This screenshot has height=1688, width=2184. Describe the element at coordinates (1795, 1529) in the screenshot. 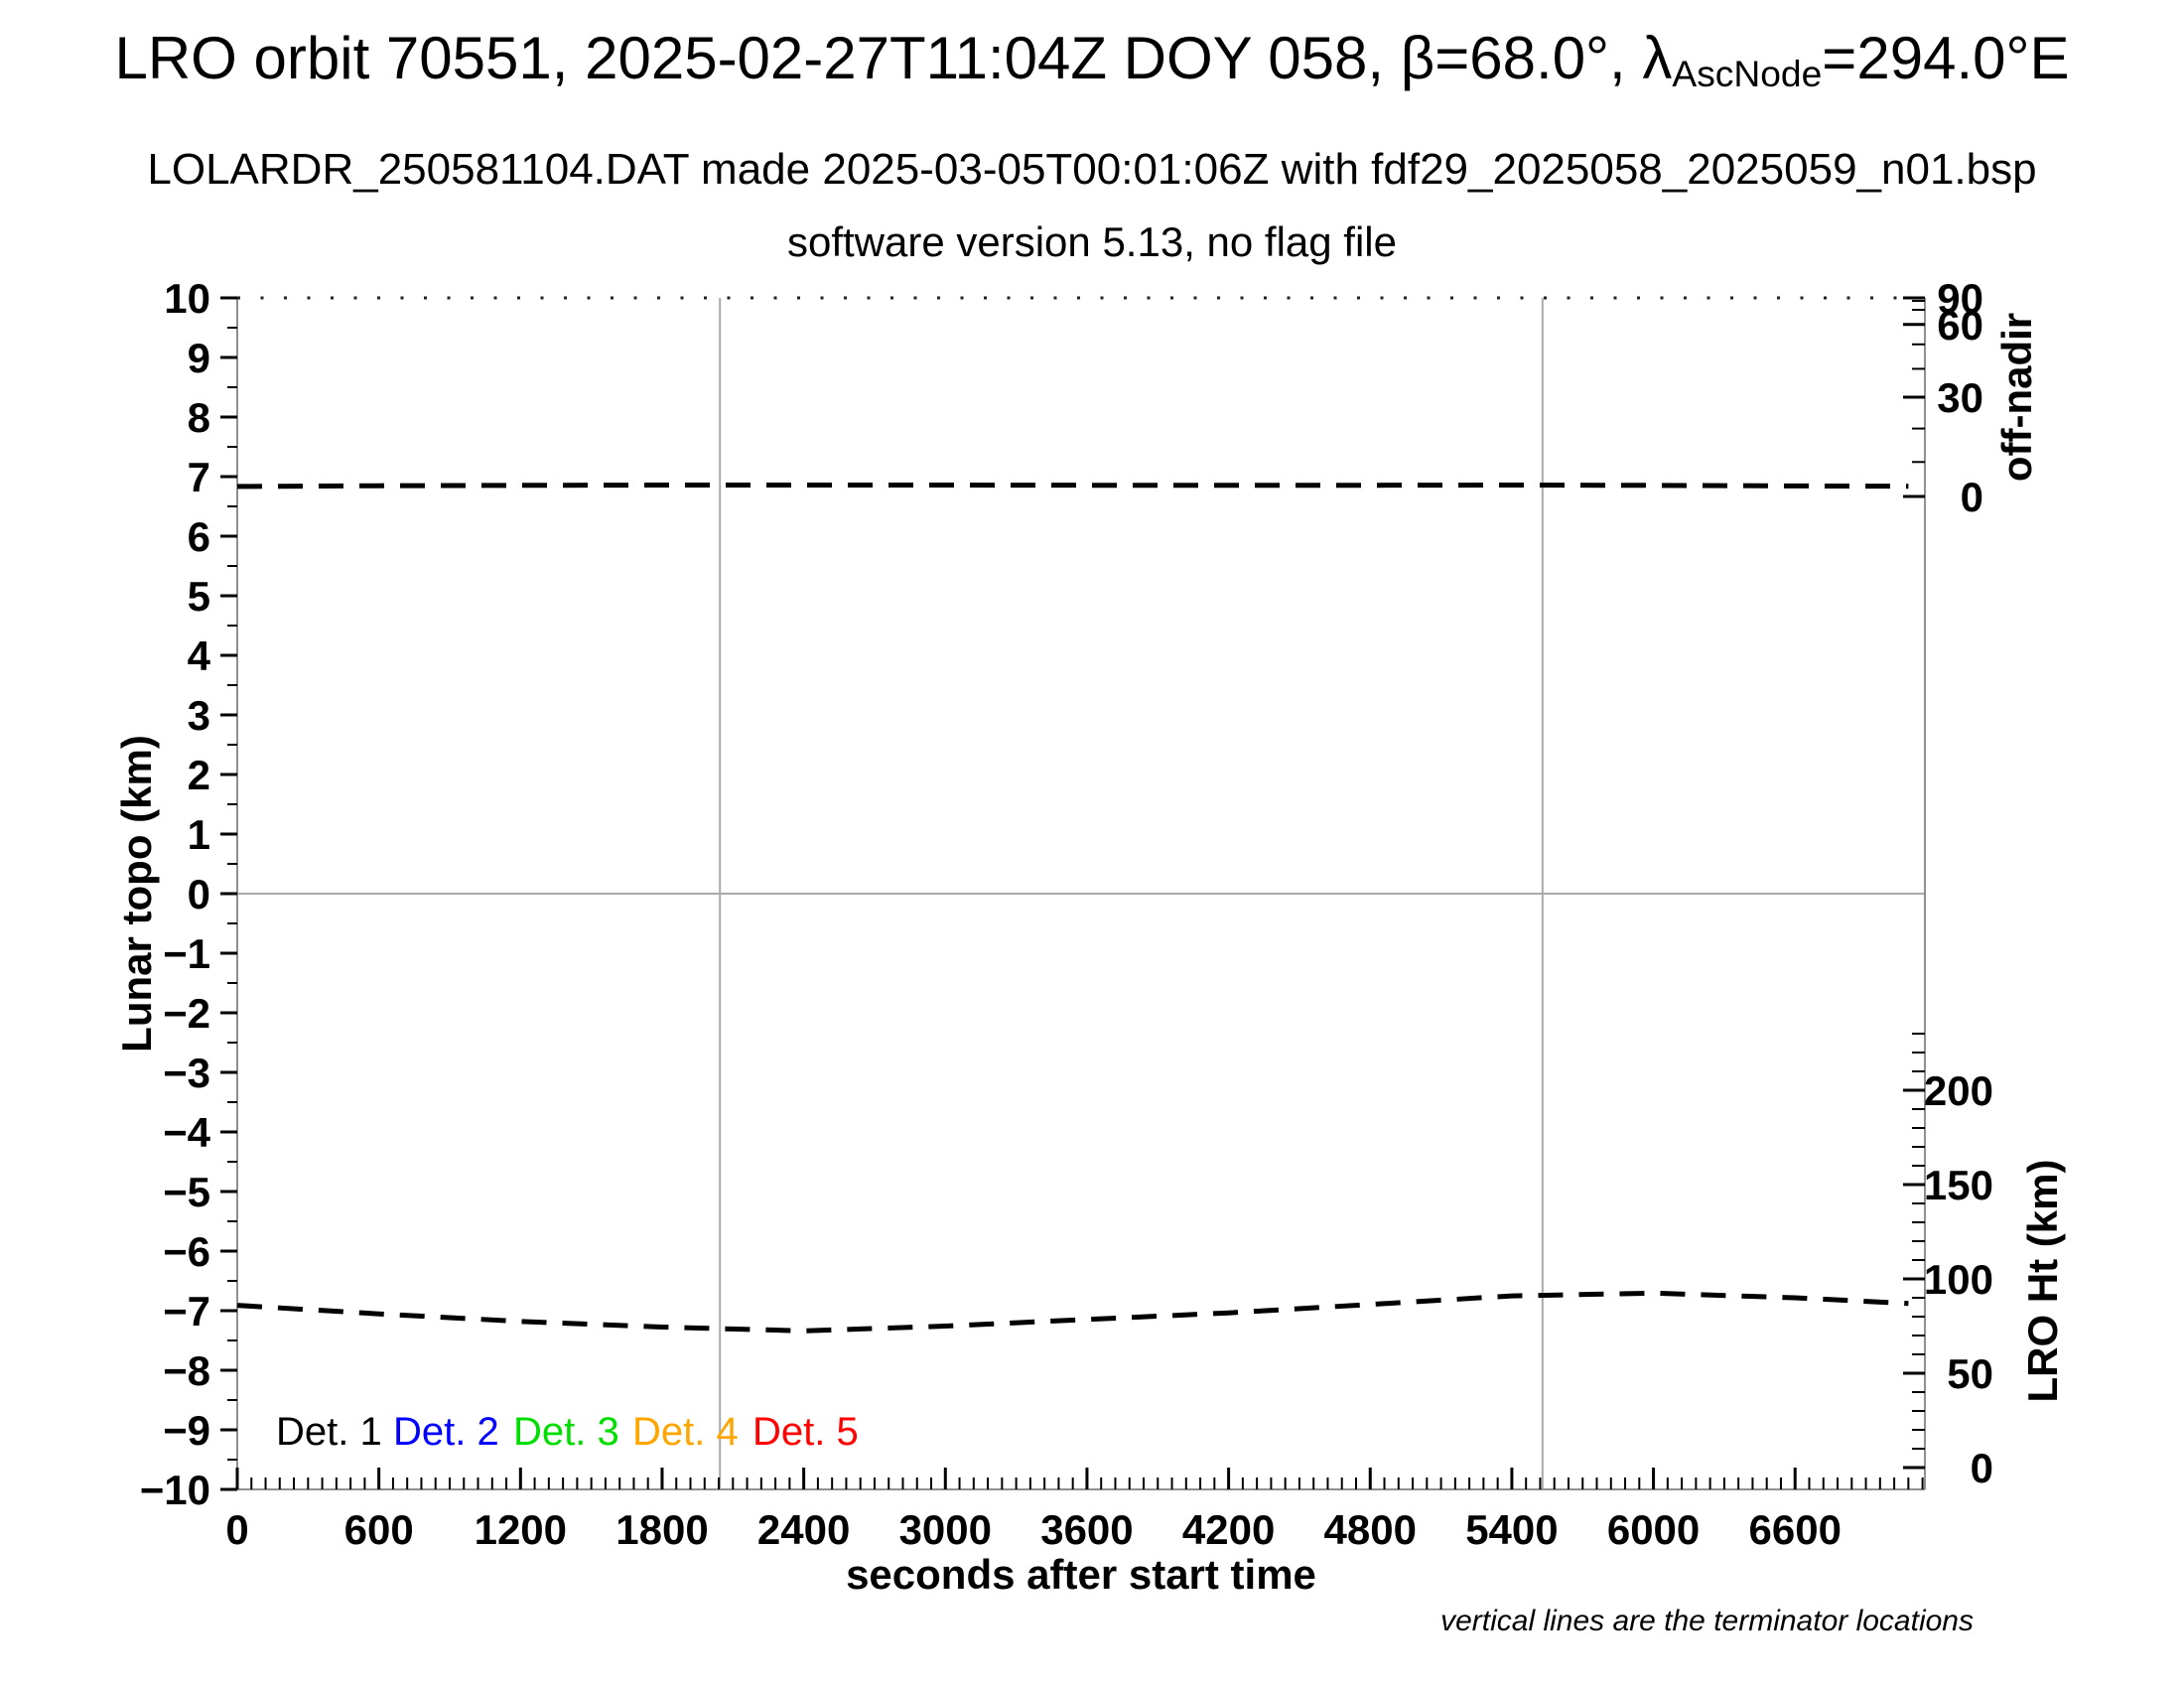

I see `x-tick-label: 6600` at that location.